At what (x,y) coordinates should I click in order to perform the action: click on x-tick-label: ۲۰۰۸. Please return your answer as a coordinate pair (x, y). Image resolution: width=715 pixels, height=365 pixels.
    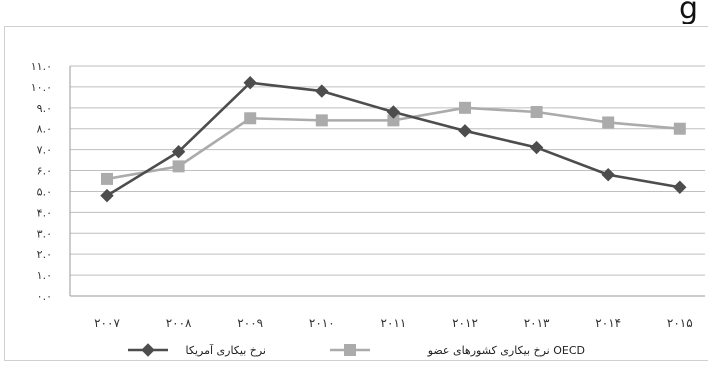
    Looking at the image, I should click on (179, 323).